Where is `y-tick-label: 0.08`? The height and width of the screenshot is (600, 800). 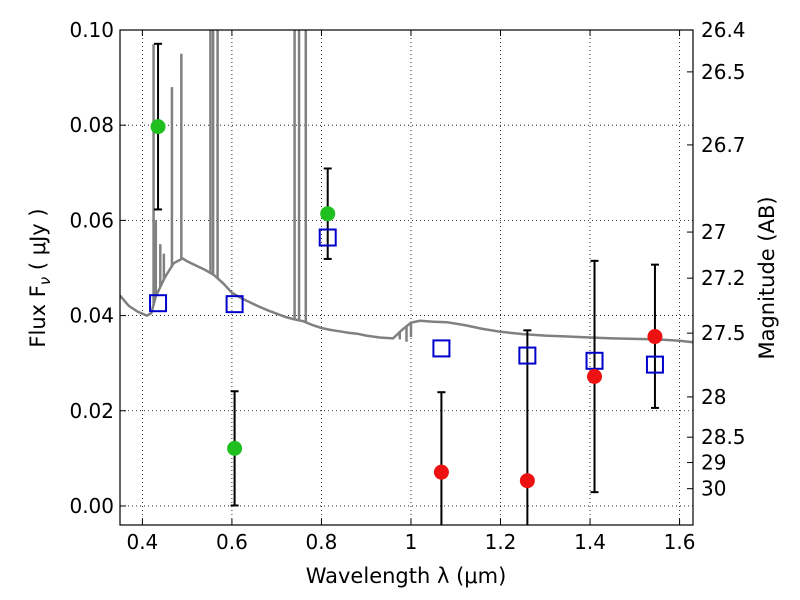
y-tick-label: 0.08 is located at coordinates (91, 125).